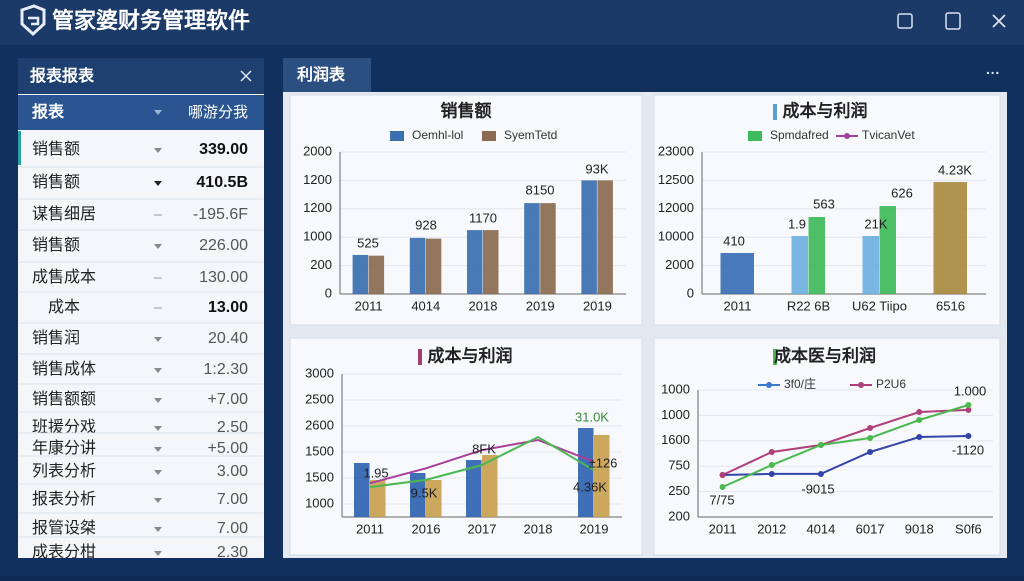 The width and height of the screenshot is (1024, 581). What do you see at coordinates (824, 203) in the screenshot?
I see `annotation: 563` at bounding box center [824, 203].